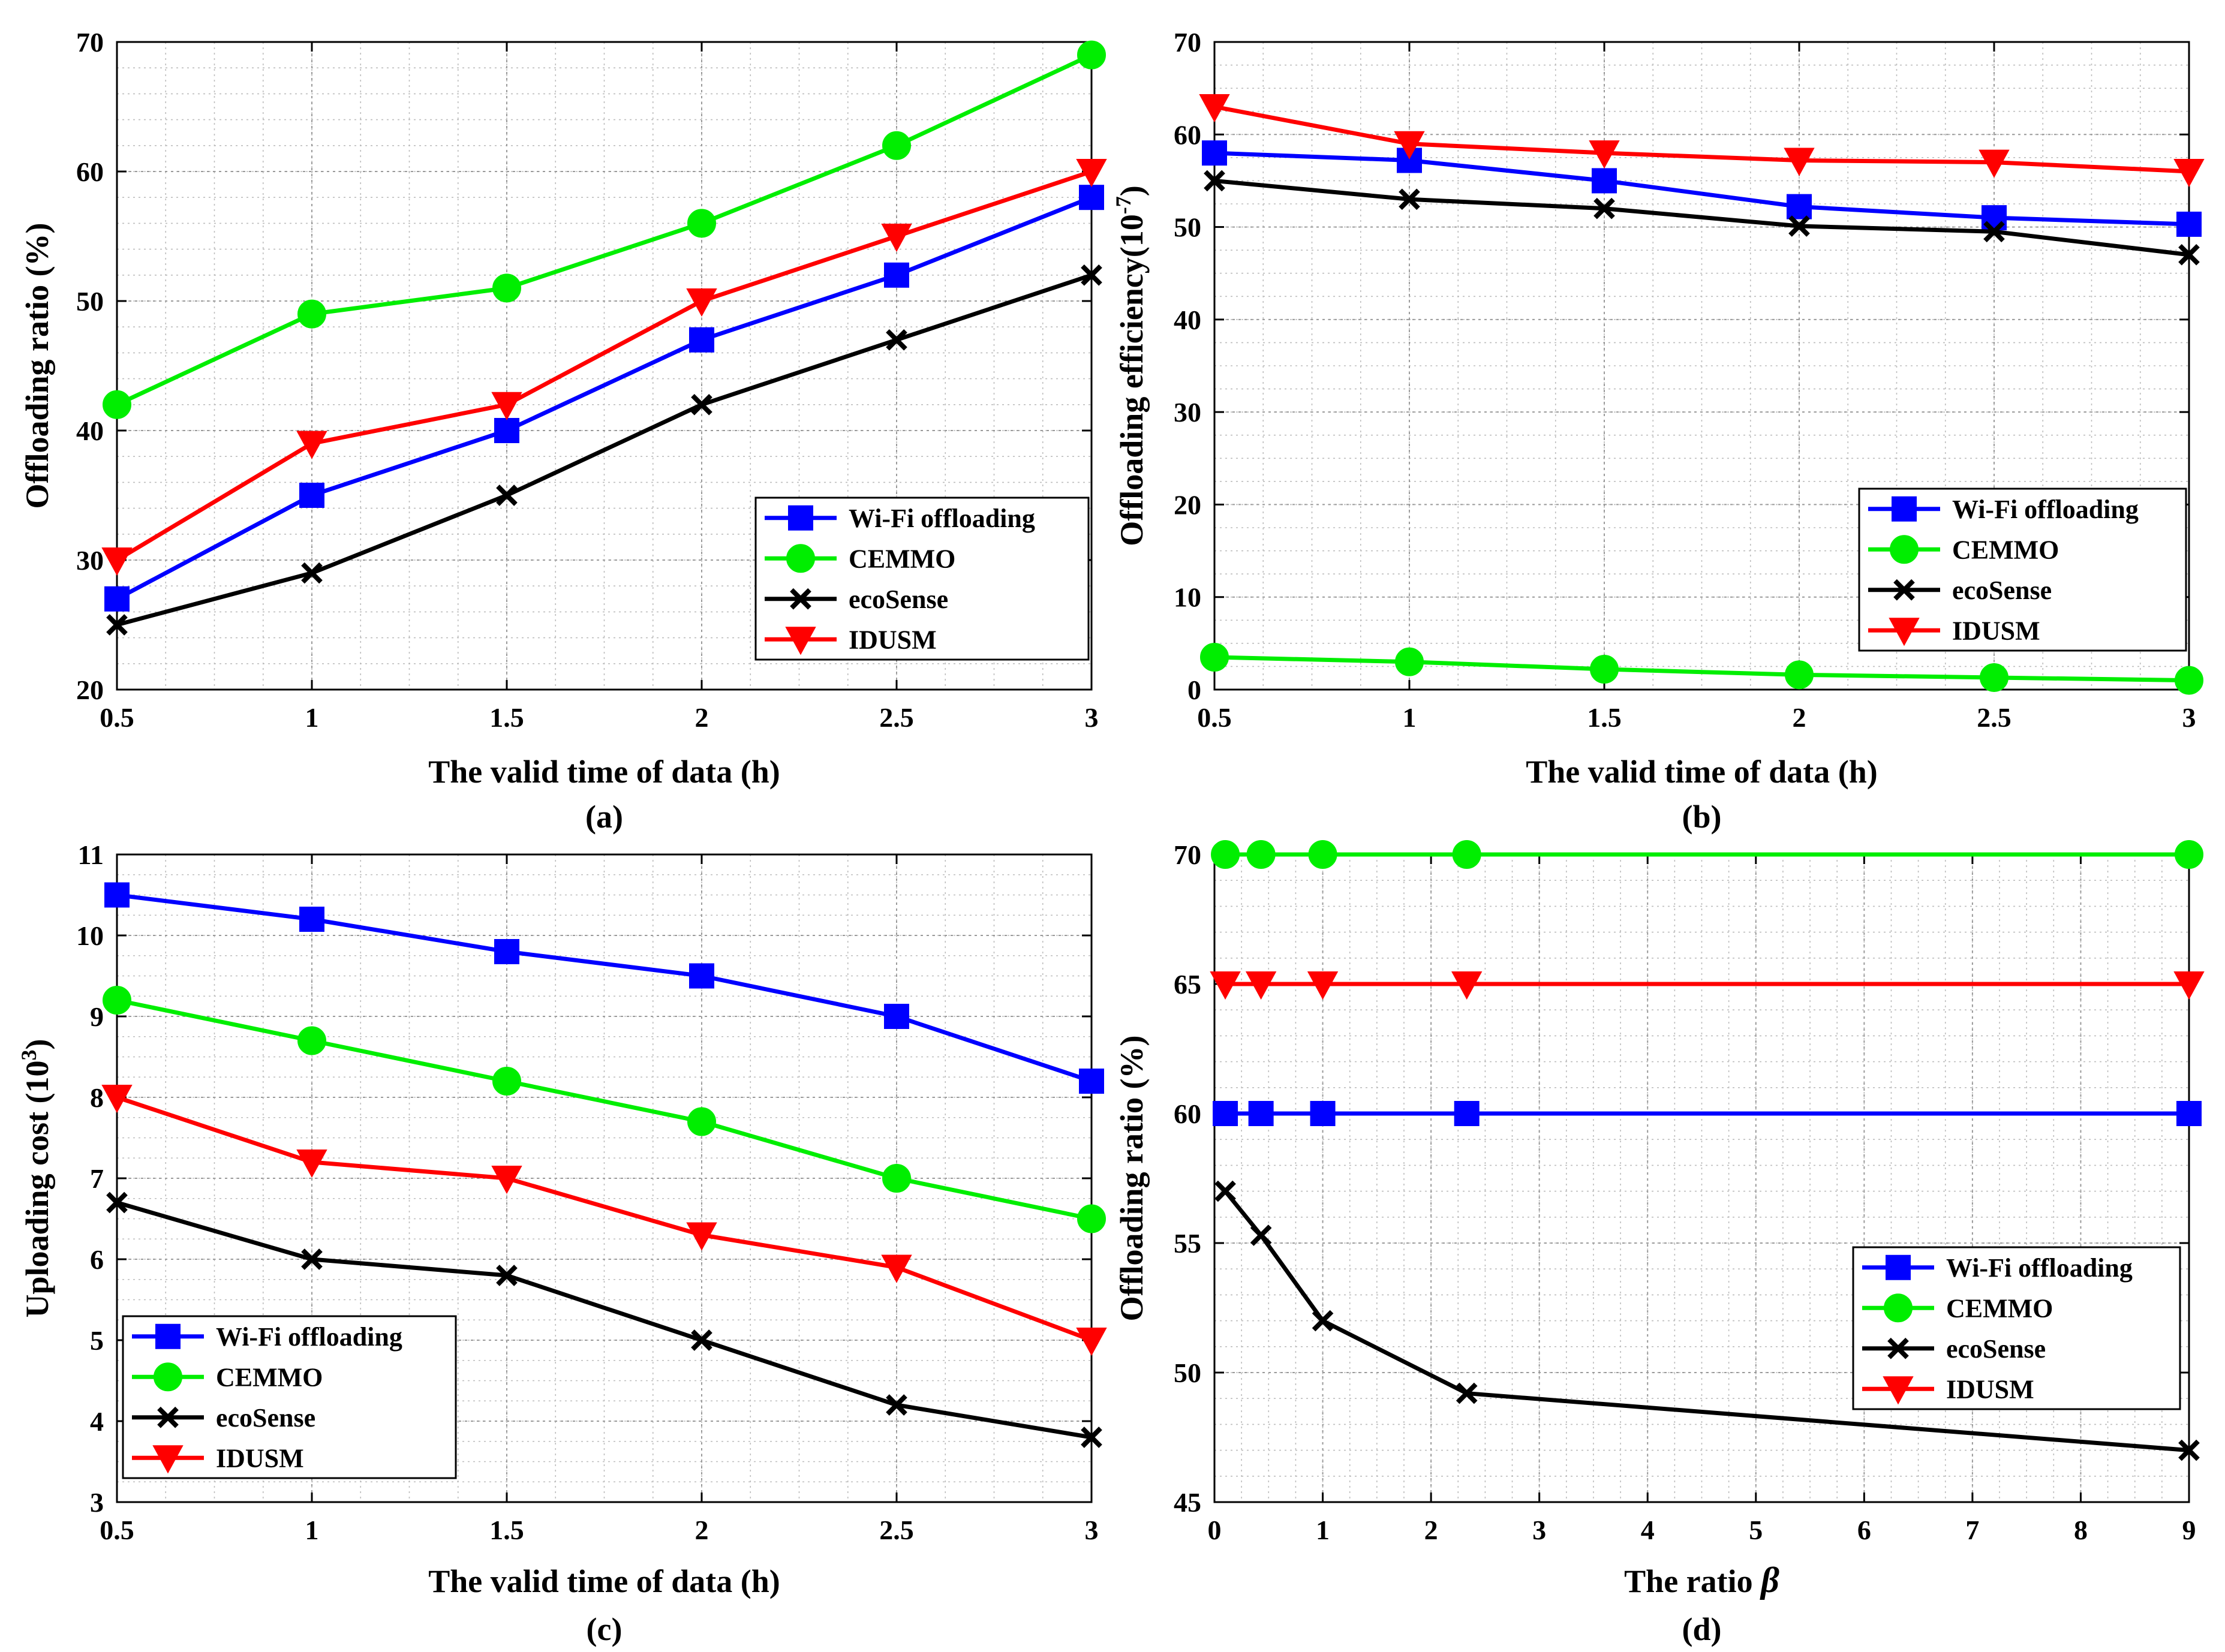  What do you see at coordinates (1539, 1530) in the screenshot?
I see `x-tick-label: 3` at bounding box center [1539, 1530].